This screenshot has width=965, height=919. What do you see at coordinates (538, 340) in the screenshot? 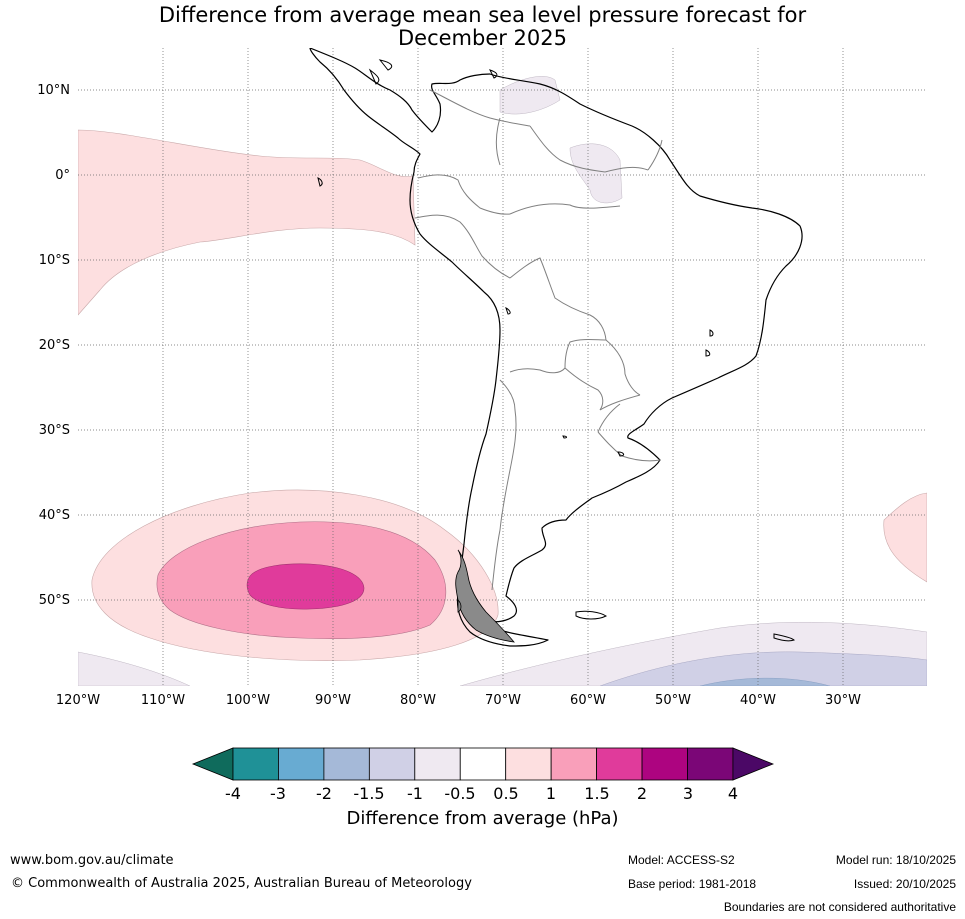
I see `country-borders` at bounding box center [538, 340].